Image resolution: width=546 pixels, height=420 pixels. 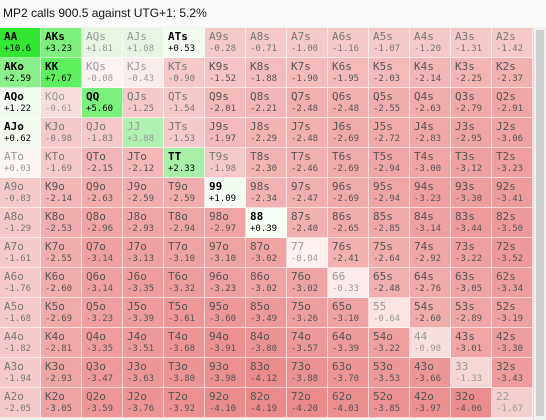 What do you see at coordinates (430, 403) in the screenshot?
I see `hand-cell: 42o -3.97` at bounding box center [430, 403].